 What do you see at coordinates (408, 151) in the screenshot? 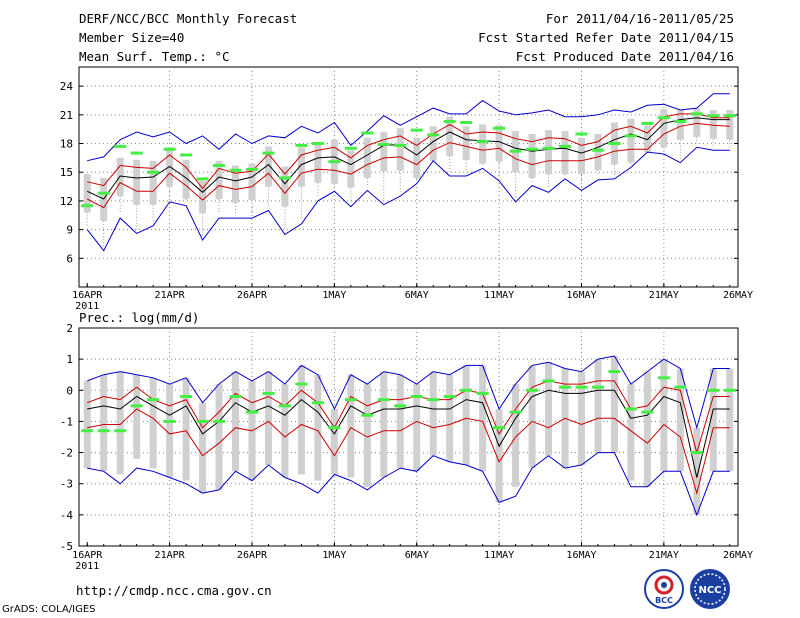
I see `temp-upper-spread-line` at bounding box center [408, 151].